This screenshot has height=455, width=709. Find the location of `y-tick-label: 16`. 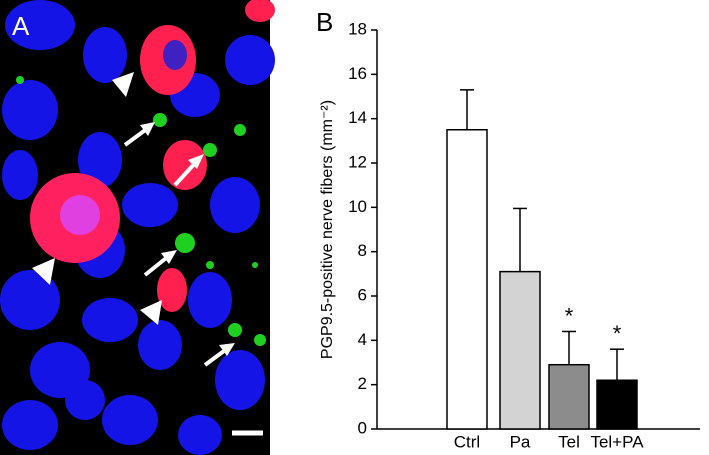

y-tick-label: 16 is located at coordinates (357, 73).